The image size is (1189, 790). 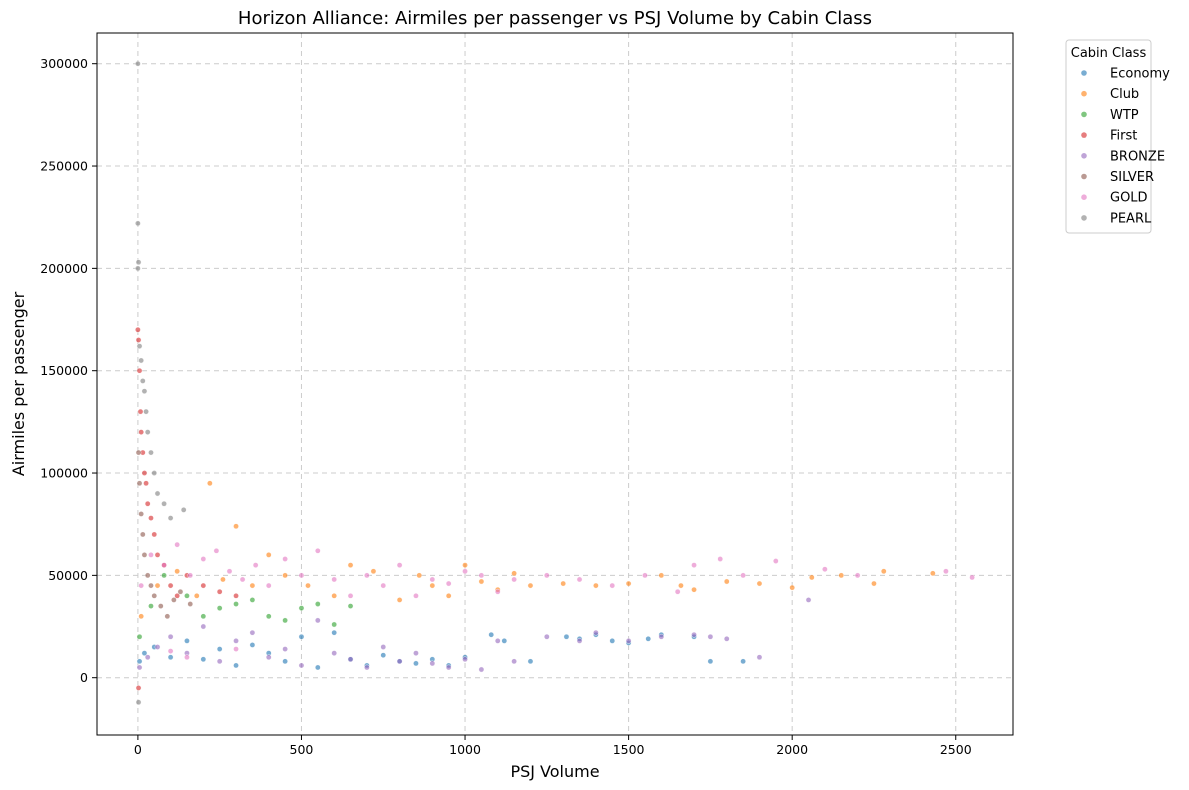 I want to click on legend-label: SILVER, so click(x=1132, y=177).